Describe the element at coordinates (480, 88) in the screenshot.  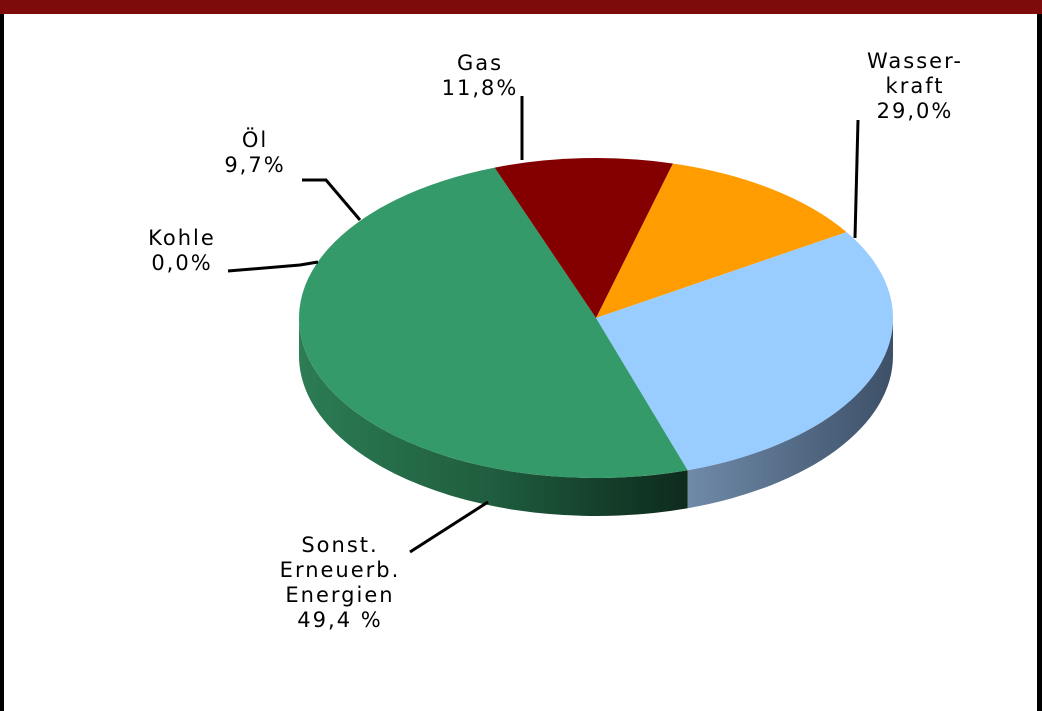
I see `slice-label-line: 11,8%` at that location.